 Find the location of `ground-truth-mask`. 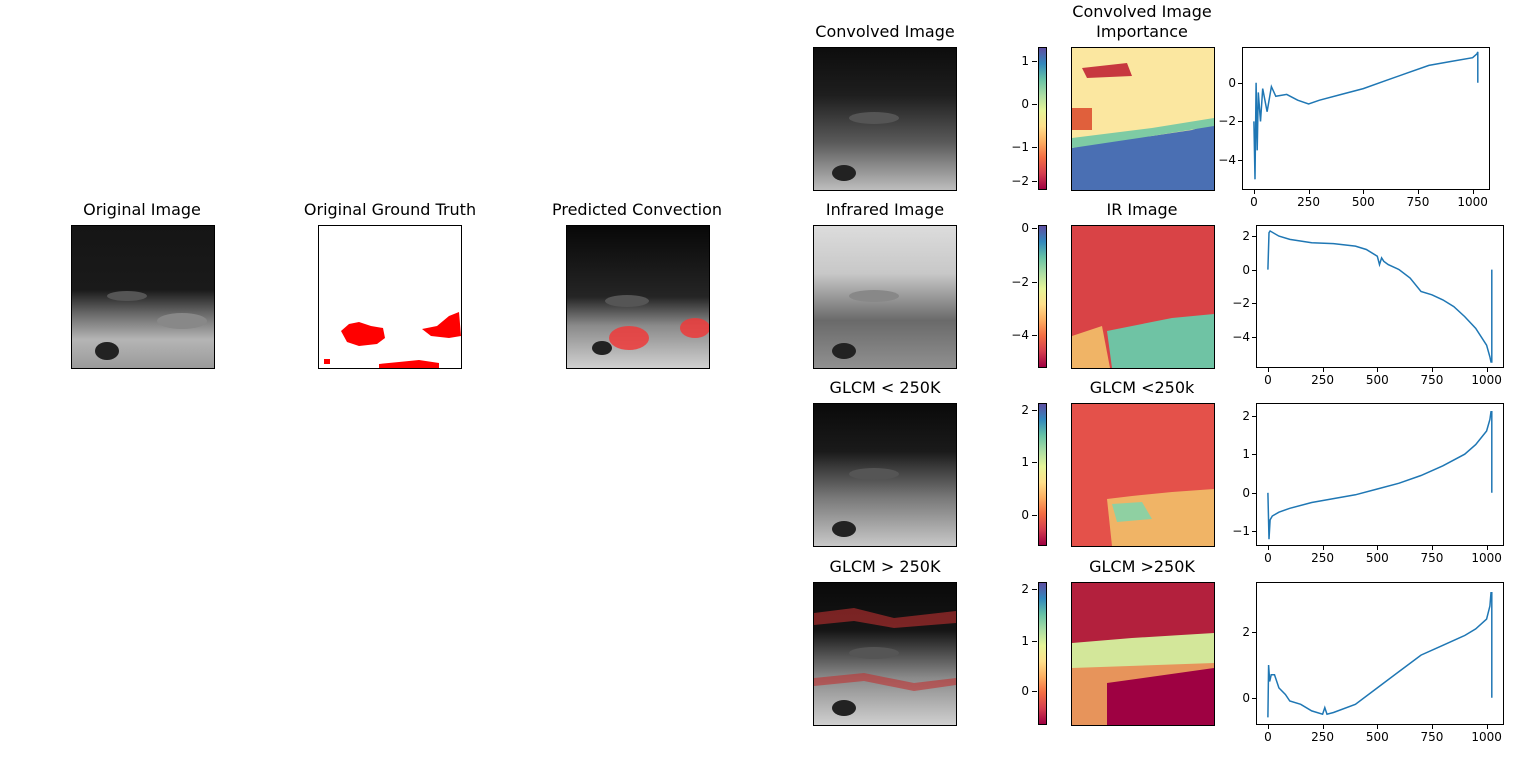

ground-truth-mask is located at coordinates (390, 297).